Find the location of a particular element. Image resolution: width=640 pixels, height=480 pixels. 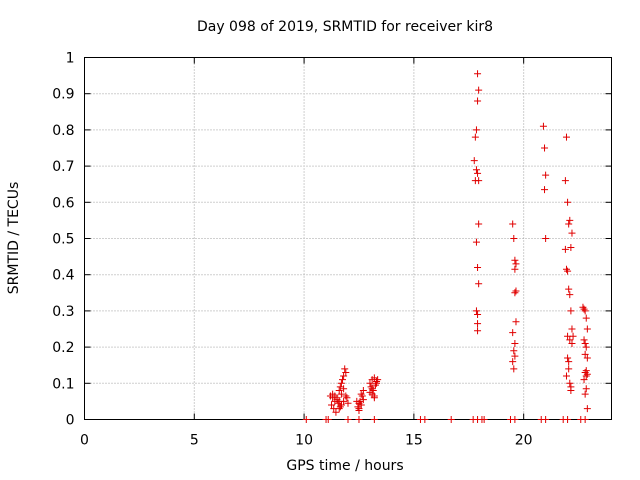

y-tick-label: 0.2 is located at coordinates (63, 348).